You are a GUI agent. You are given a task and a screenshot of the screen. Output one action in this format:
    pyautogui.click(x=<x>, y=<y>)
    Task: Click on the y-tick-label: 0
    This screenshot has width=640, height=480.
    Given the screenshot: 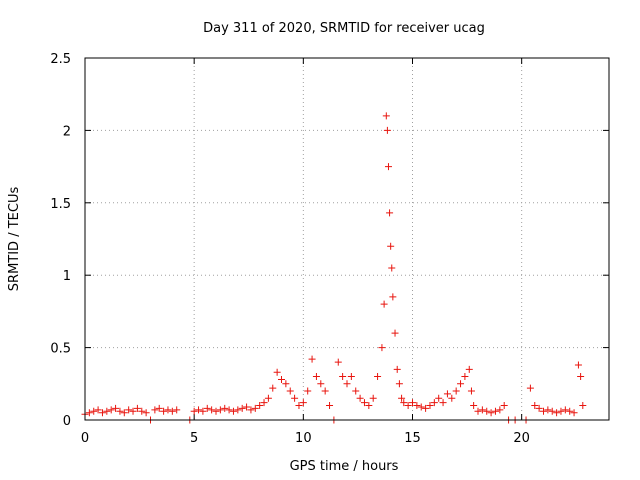 What is the action you would take?
    pyautogui.click(x=67, y=421)
    